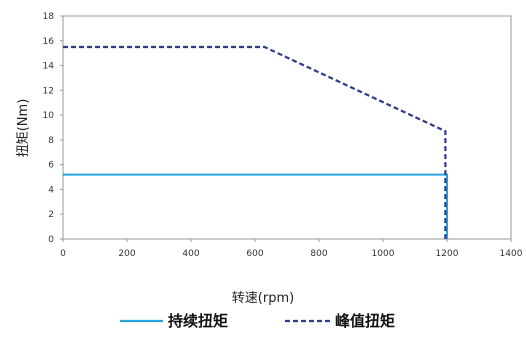  I want to click on legend-label-2: 峰值扭矩, so click(365, 321).